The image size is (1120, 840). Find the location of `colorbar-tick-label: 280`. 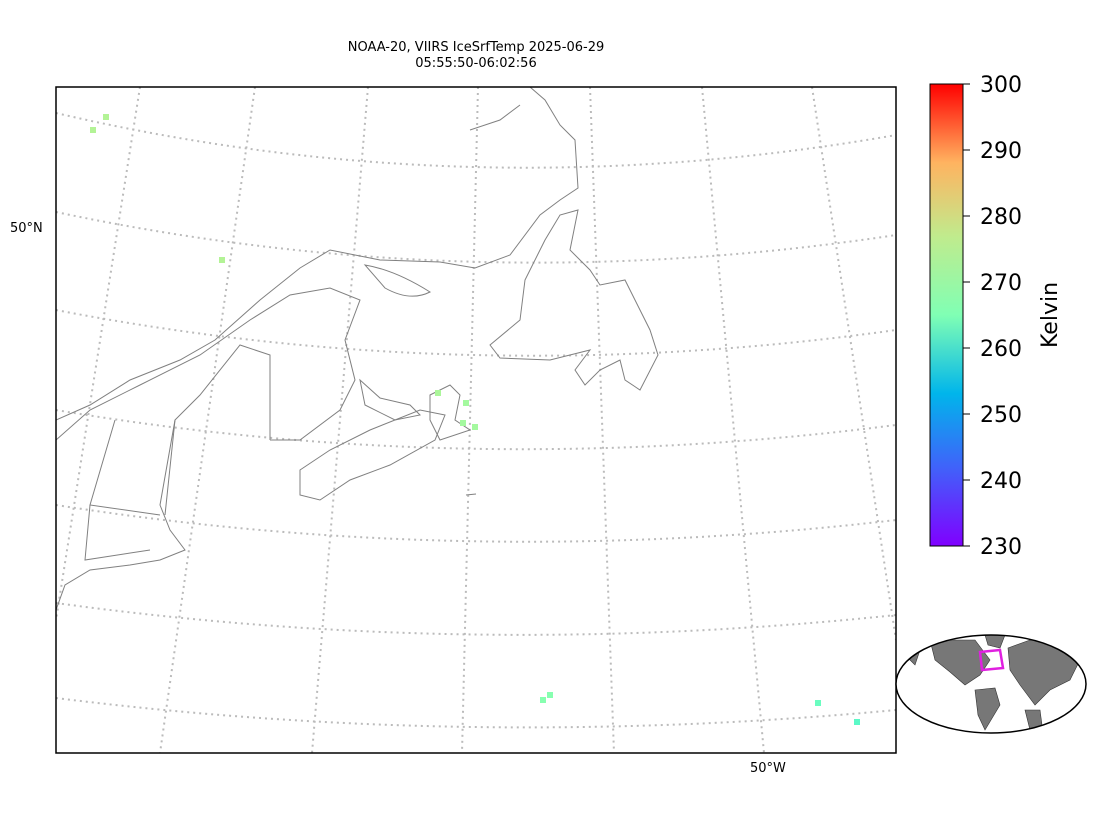

colorbar-tick-label: 280 is located at coordinates (1001, 217).